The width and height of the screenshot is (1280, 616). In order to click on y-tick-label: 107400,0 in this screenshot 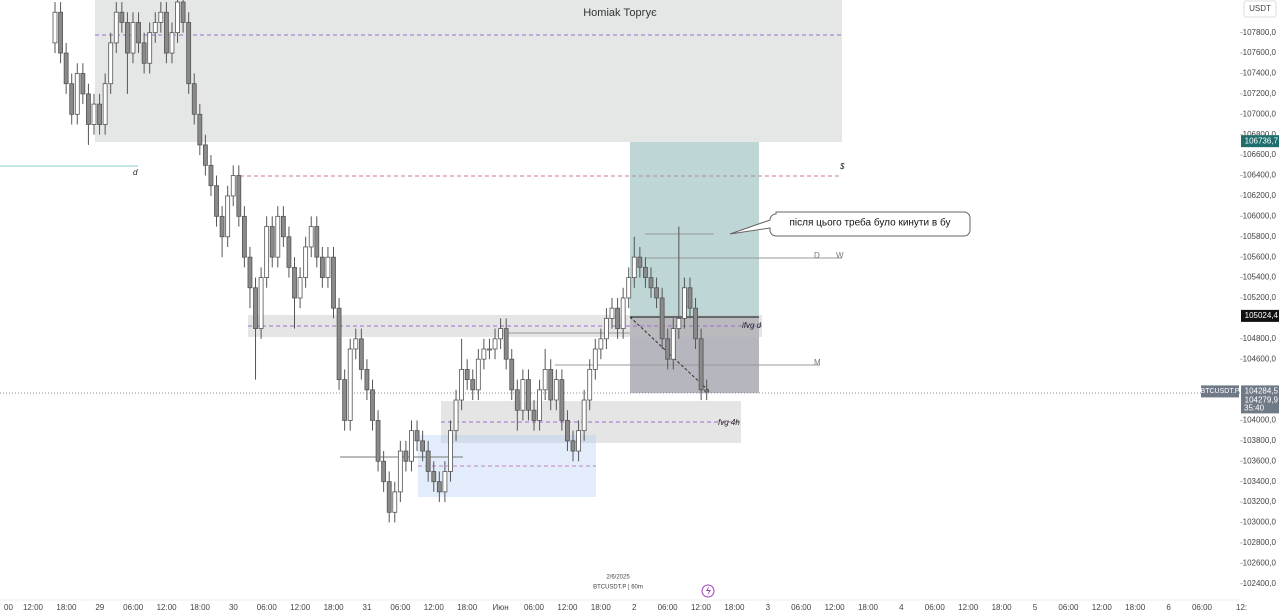, I will do `click(1260, 73)`.